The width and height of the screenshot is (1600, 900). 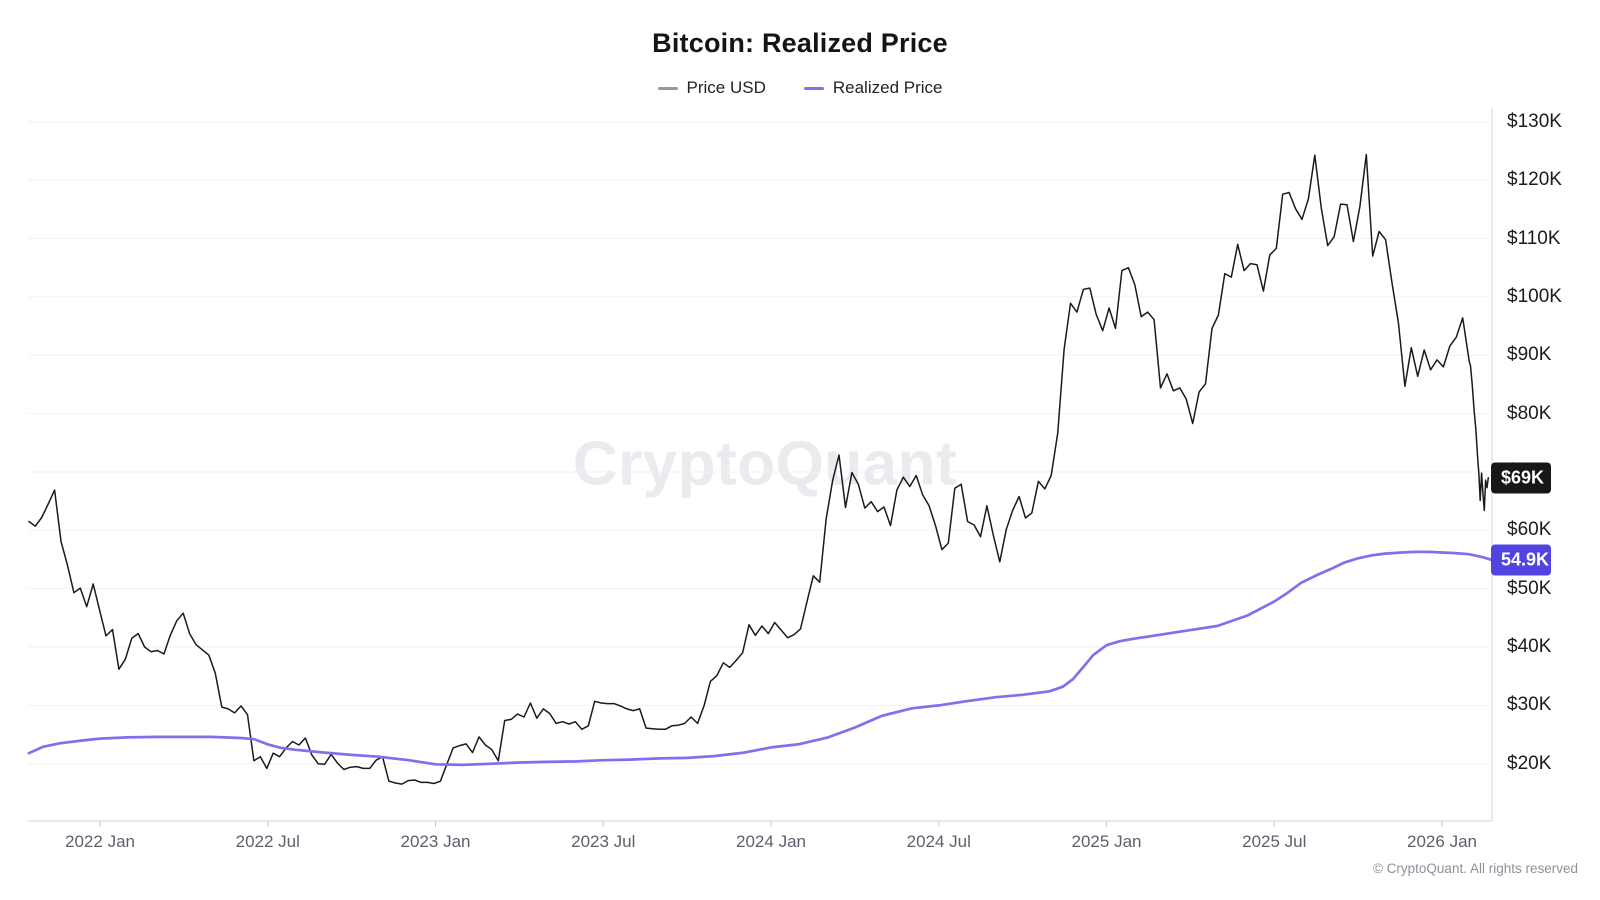 I want to click on cryptoquant-watermark: CryptoQuant, so click(x=765, y=464).